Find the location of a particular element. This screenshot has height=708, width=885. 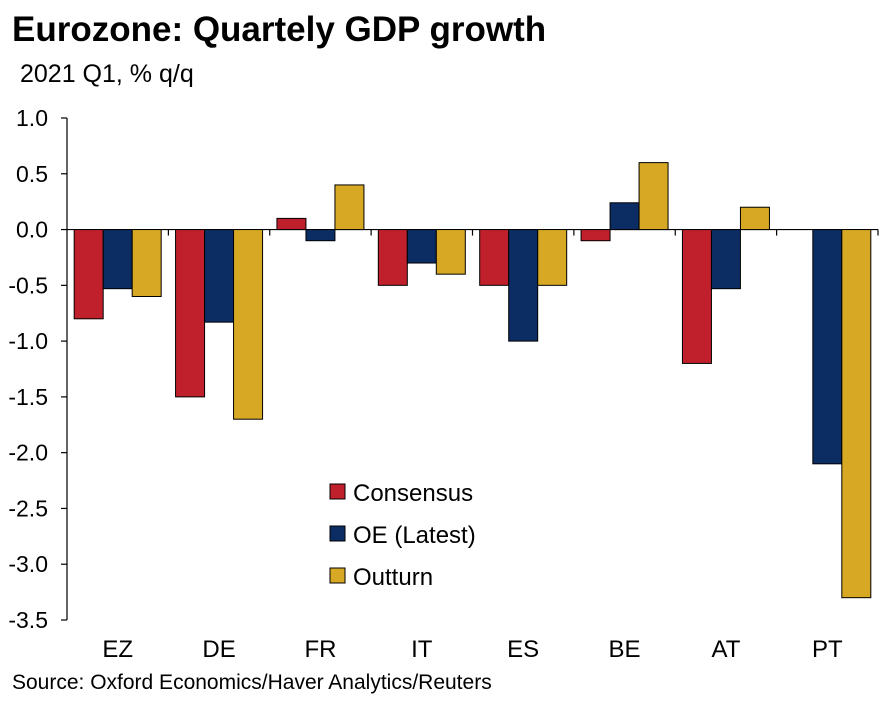

y-tick-label: -0.5 is located at coordinates (28, 285).